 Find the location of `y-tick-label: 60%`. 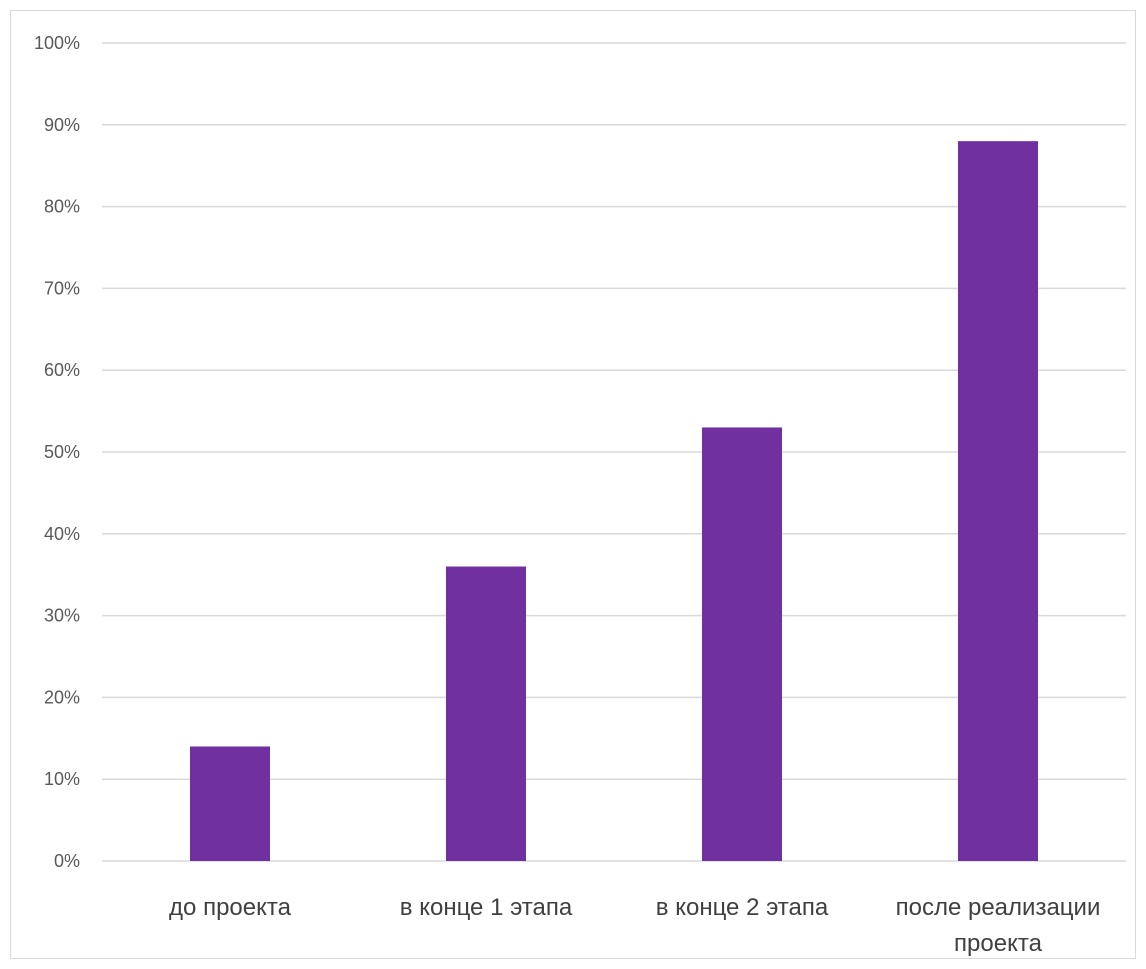

y-tick-label: 60% is located at coordinates (62, 370).